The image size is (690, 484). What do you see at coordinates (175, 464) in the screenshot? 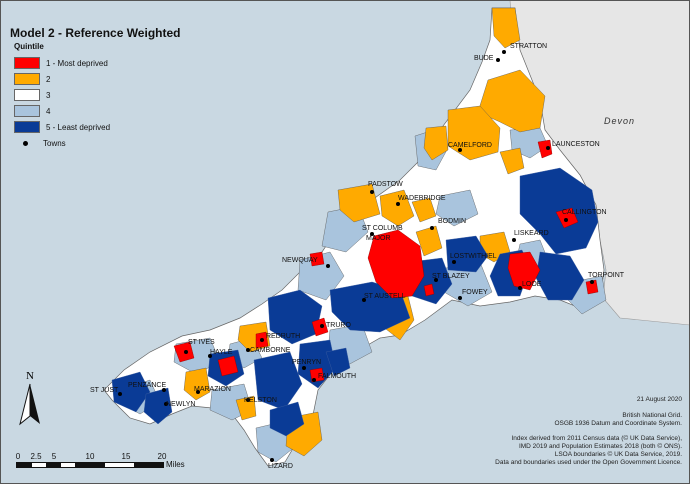
I see `scale-unit: Miles` at bounding box center [175, 464].